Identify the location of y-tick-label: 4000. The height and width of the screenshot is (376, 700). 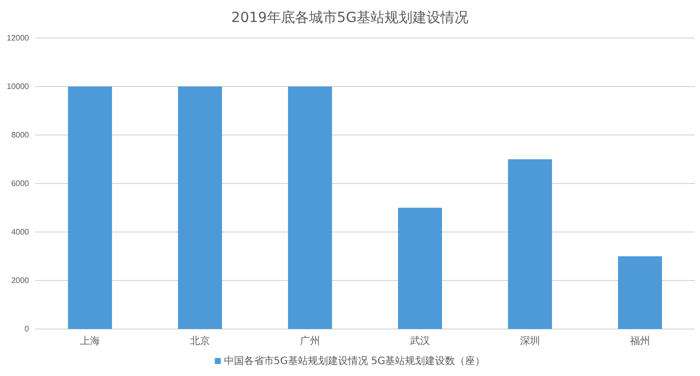
(20, 232).